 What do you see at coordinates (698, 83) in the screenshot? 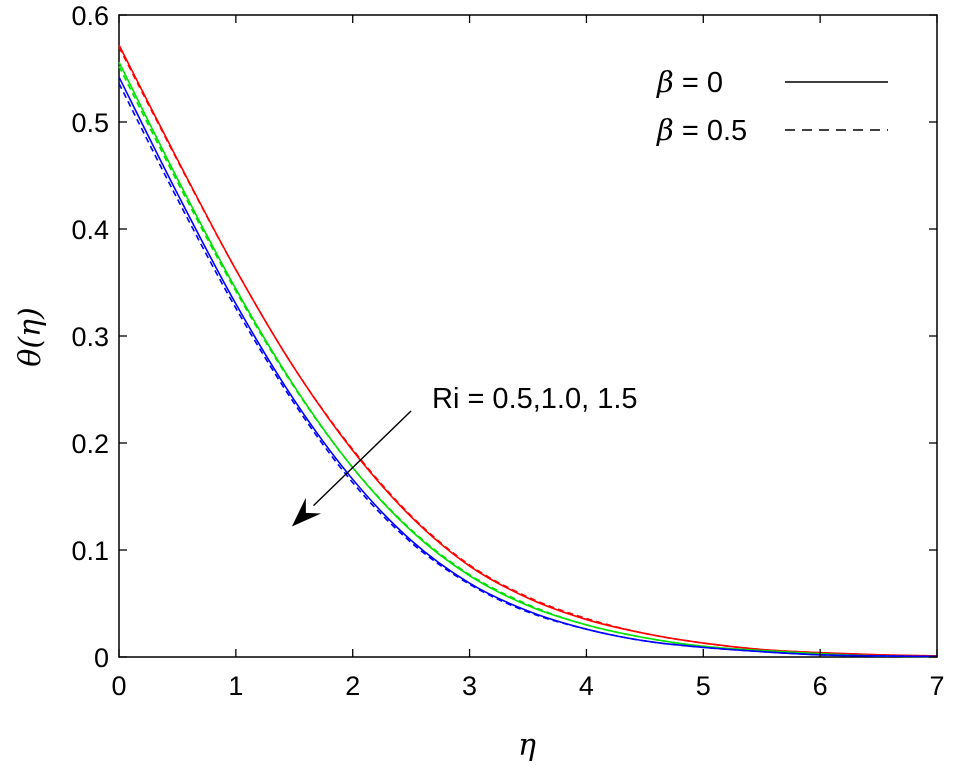
I see `legend-text: = 0` at bounding box center [698, 83].